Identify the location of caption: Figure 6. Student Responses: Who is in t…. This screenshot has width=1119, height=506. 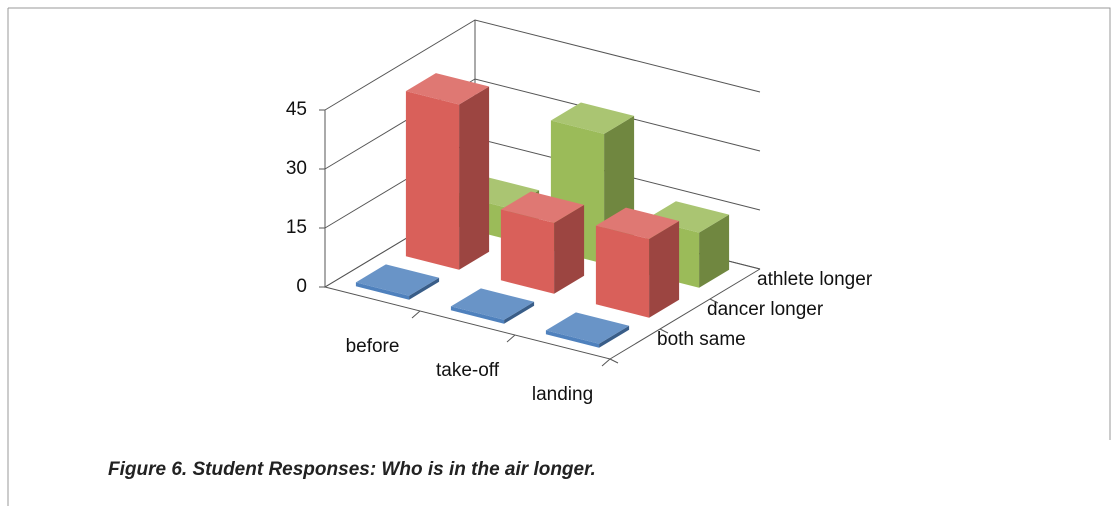
(352, 469).